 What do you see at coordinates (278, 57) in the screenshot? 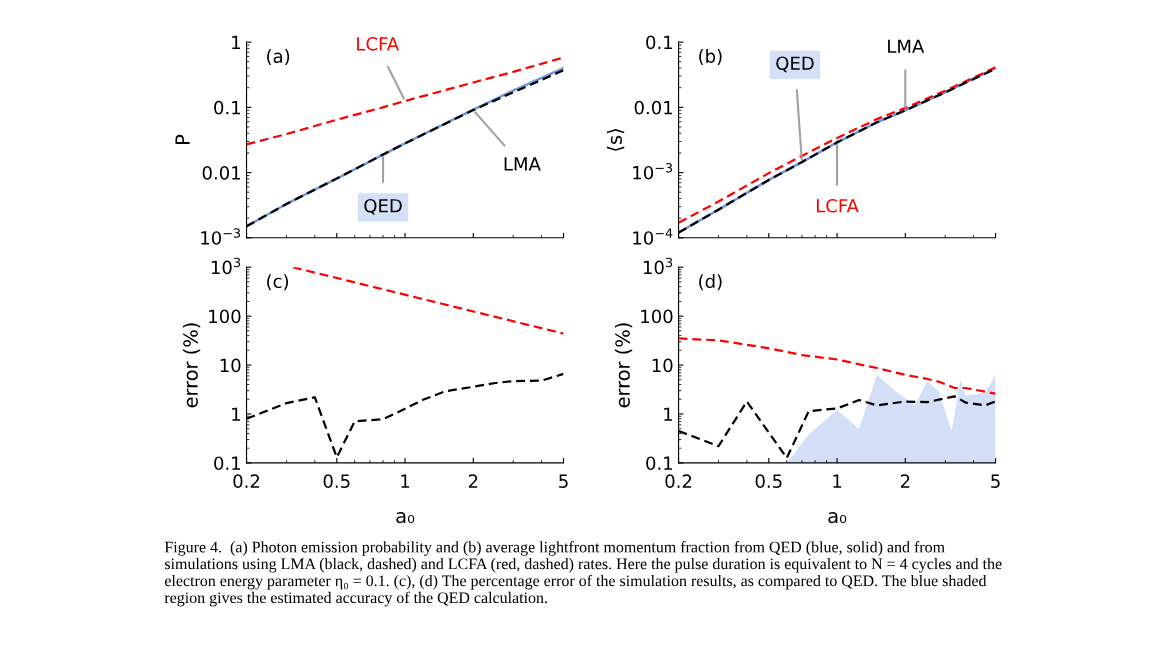
I see `annotation: (a)` at bounding box center [278, 57].